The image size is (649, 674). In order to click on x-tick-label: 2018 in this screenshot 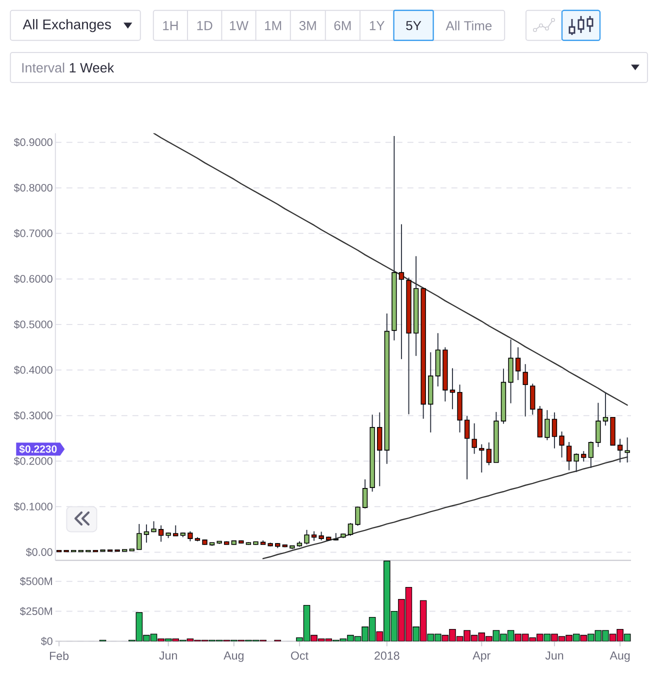, I will do `click(387, 656)`.